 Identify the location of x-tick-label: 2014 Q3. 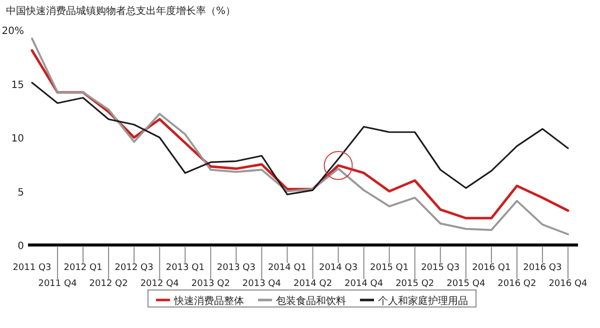
(338, 268).